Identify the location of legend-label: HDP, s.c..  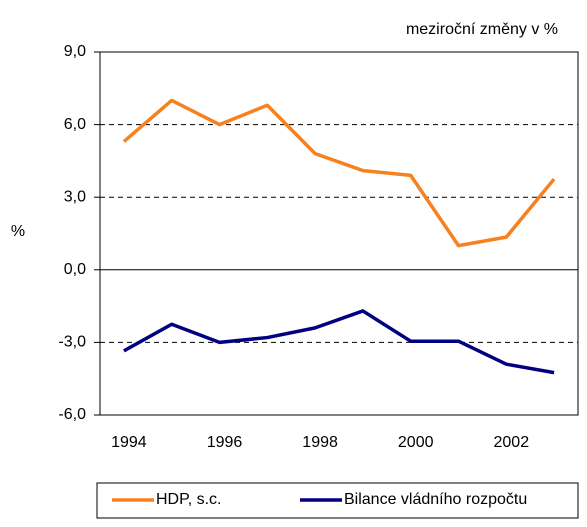
(189, 499).